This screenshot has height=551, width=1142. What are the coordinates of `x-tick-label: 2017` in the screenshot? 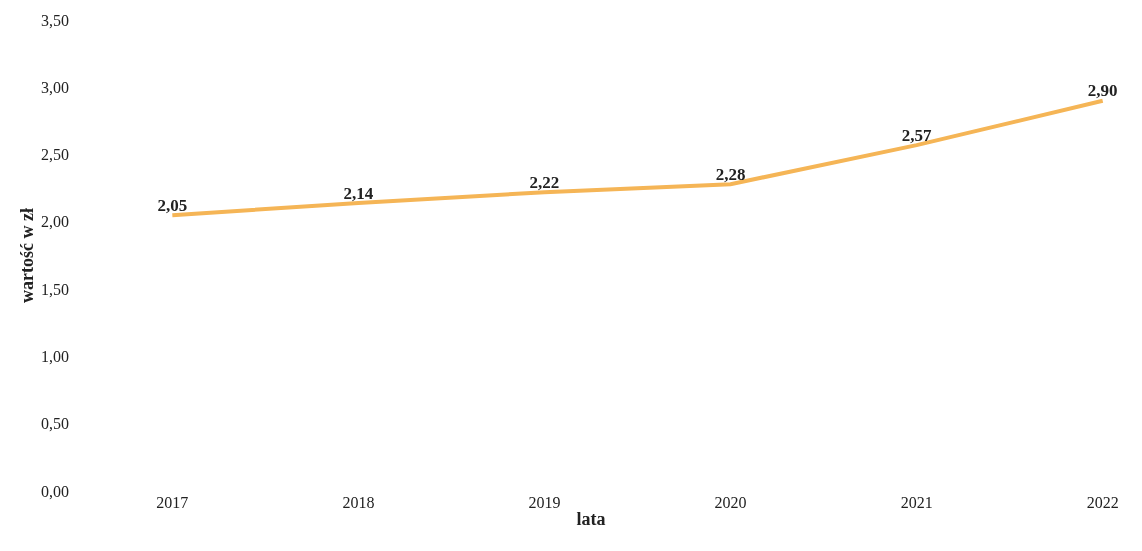 It's located at (172, 502).